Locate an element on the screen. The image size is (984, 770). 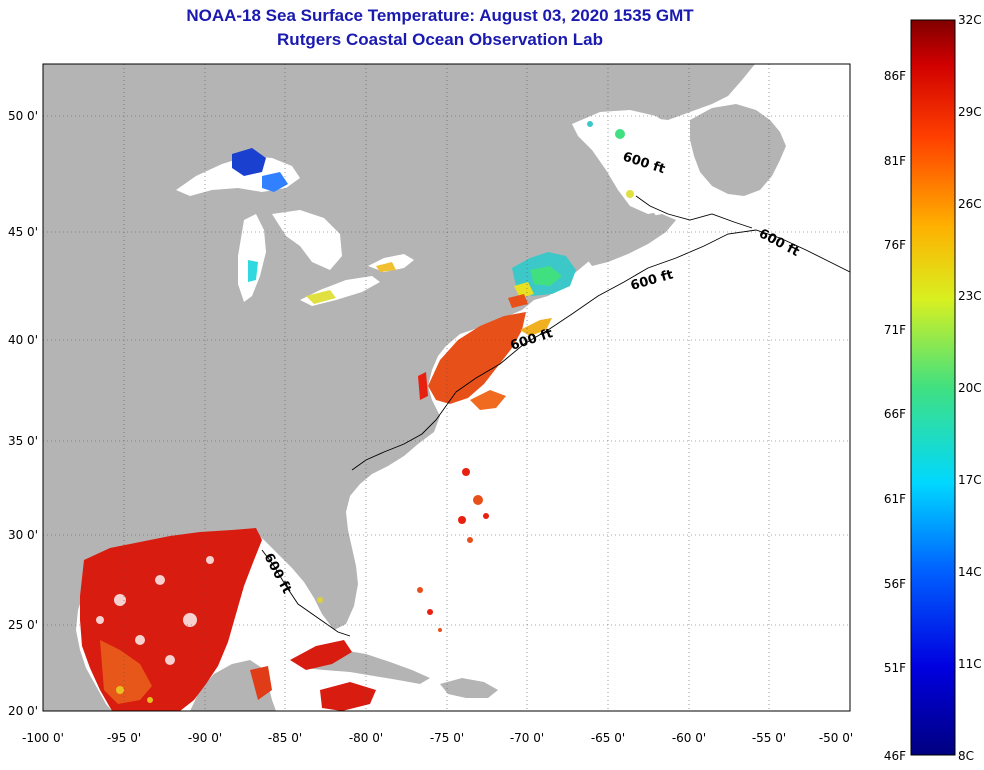
longitude-tick-label: -50 0' is located at coordinates (836, 738).